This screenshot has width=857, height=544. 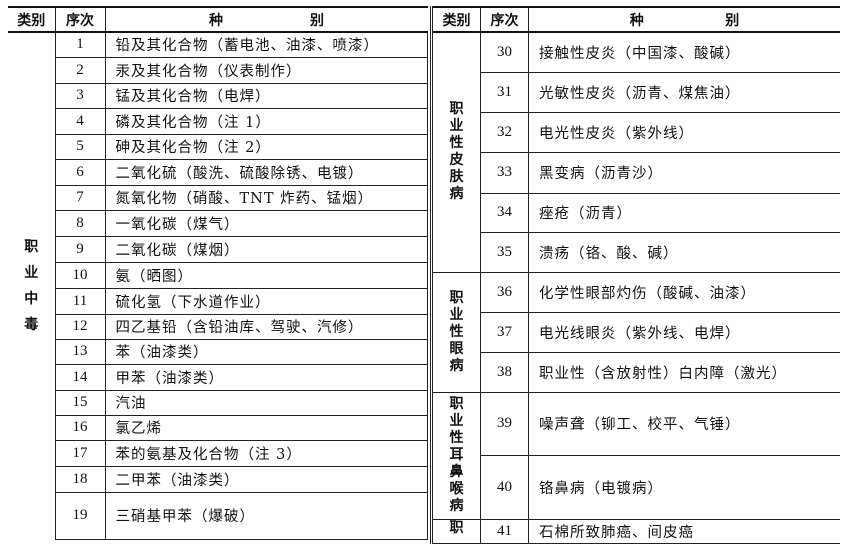 What do you see at coordinates (684, 423) in the screenshot?
I see `row-name: 噪声聋（铆工、校平、气锤）` at bounding box center [684, 423].